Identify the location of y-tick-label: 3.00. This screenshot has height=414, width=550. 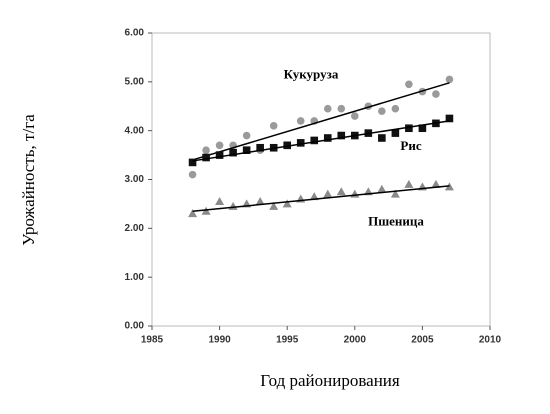
(135, 179).